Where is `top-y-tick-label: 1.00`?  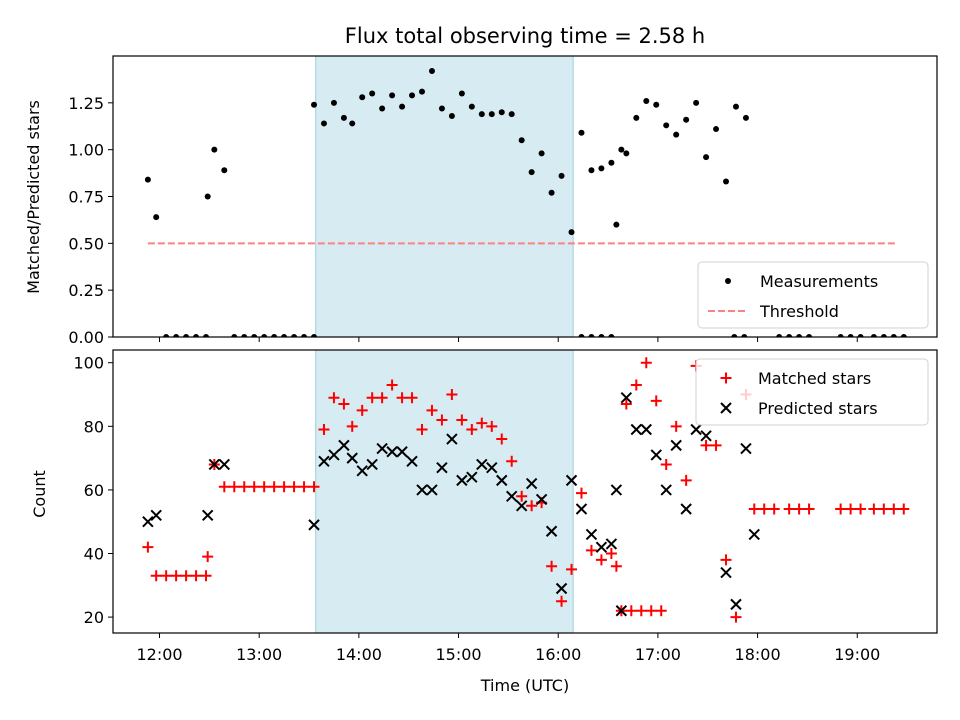 top-y-tick-label: 1.00 is located at coordinates (86, 150).